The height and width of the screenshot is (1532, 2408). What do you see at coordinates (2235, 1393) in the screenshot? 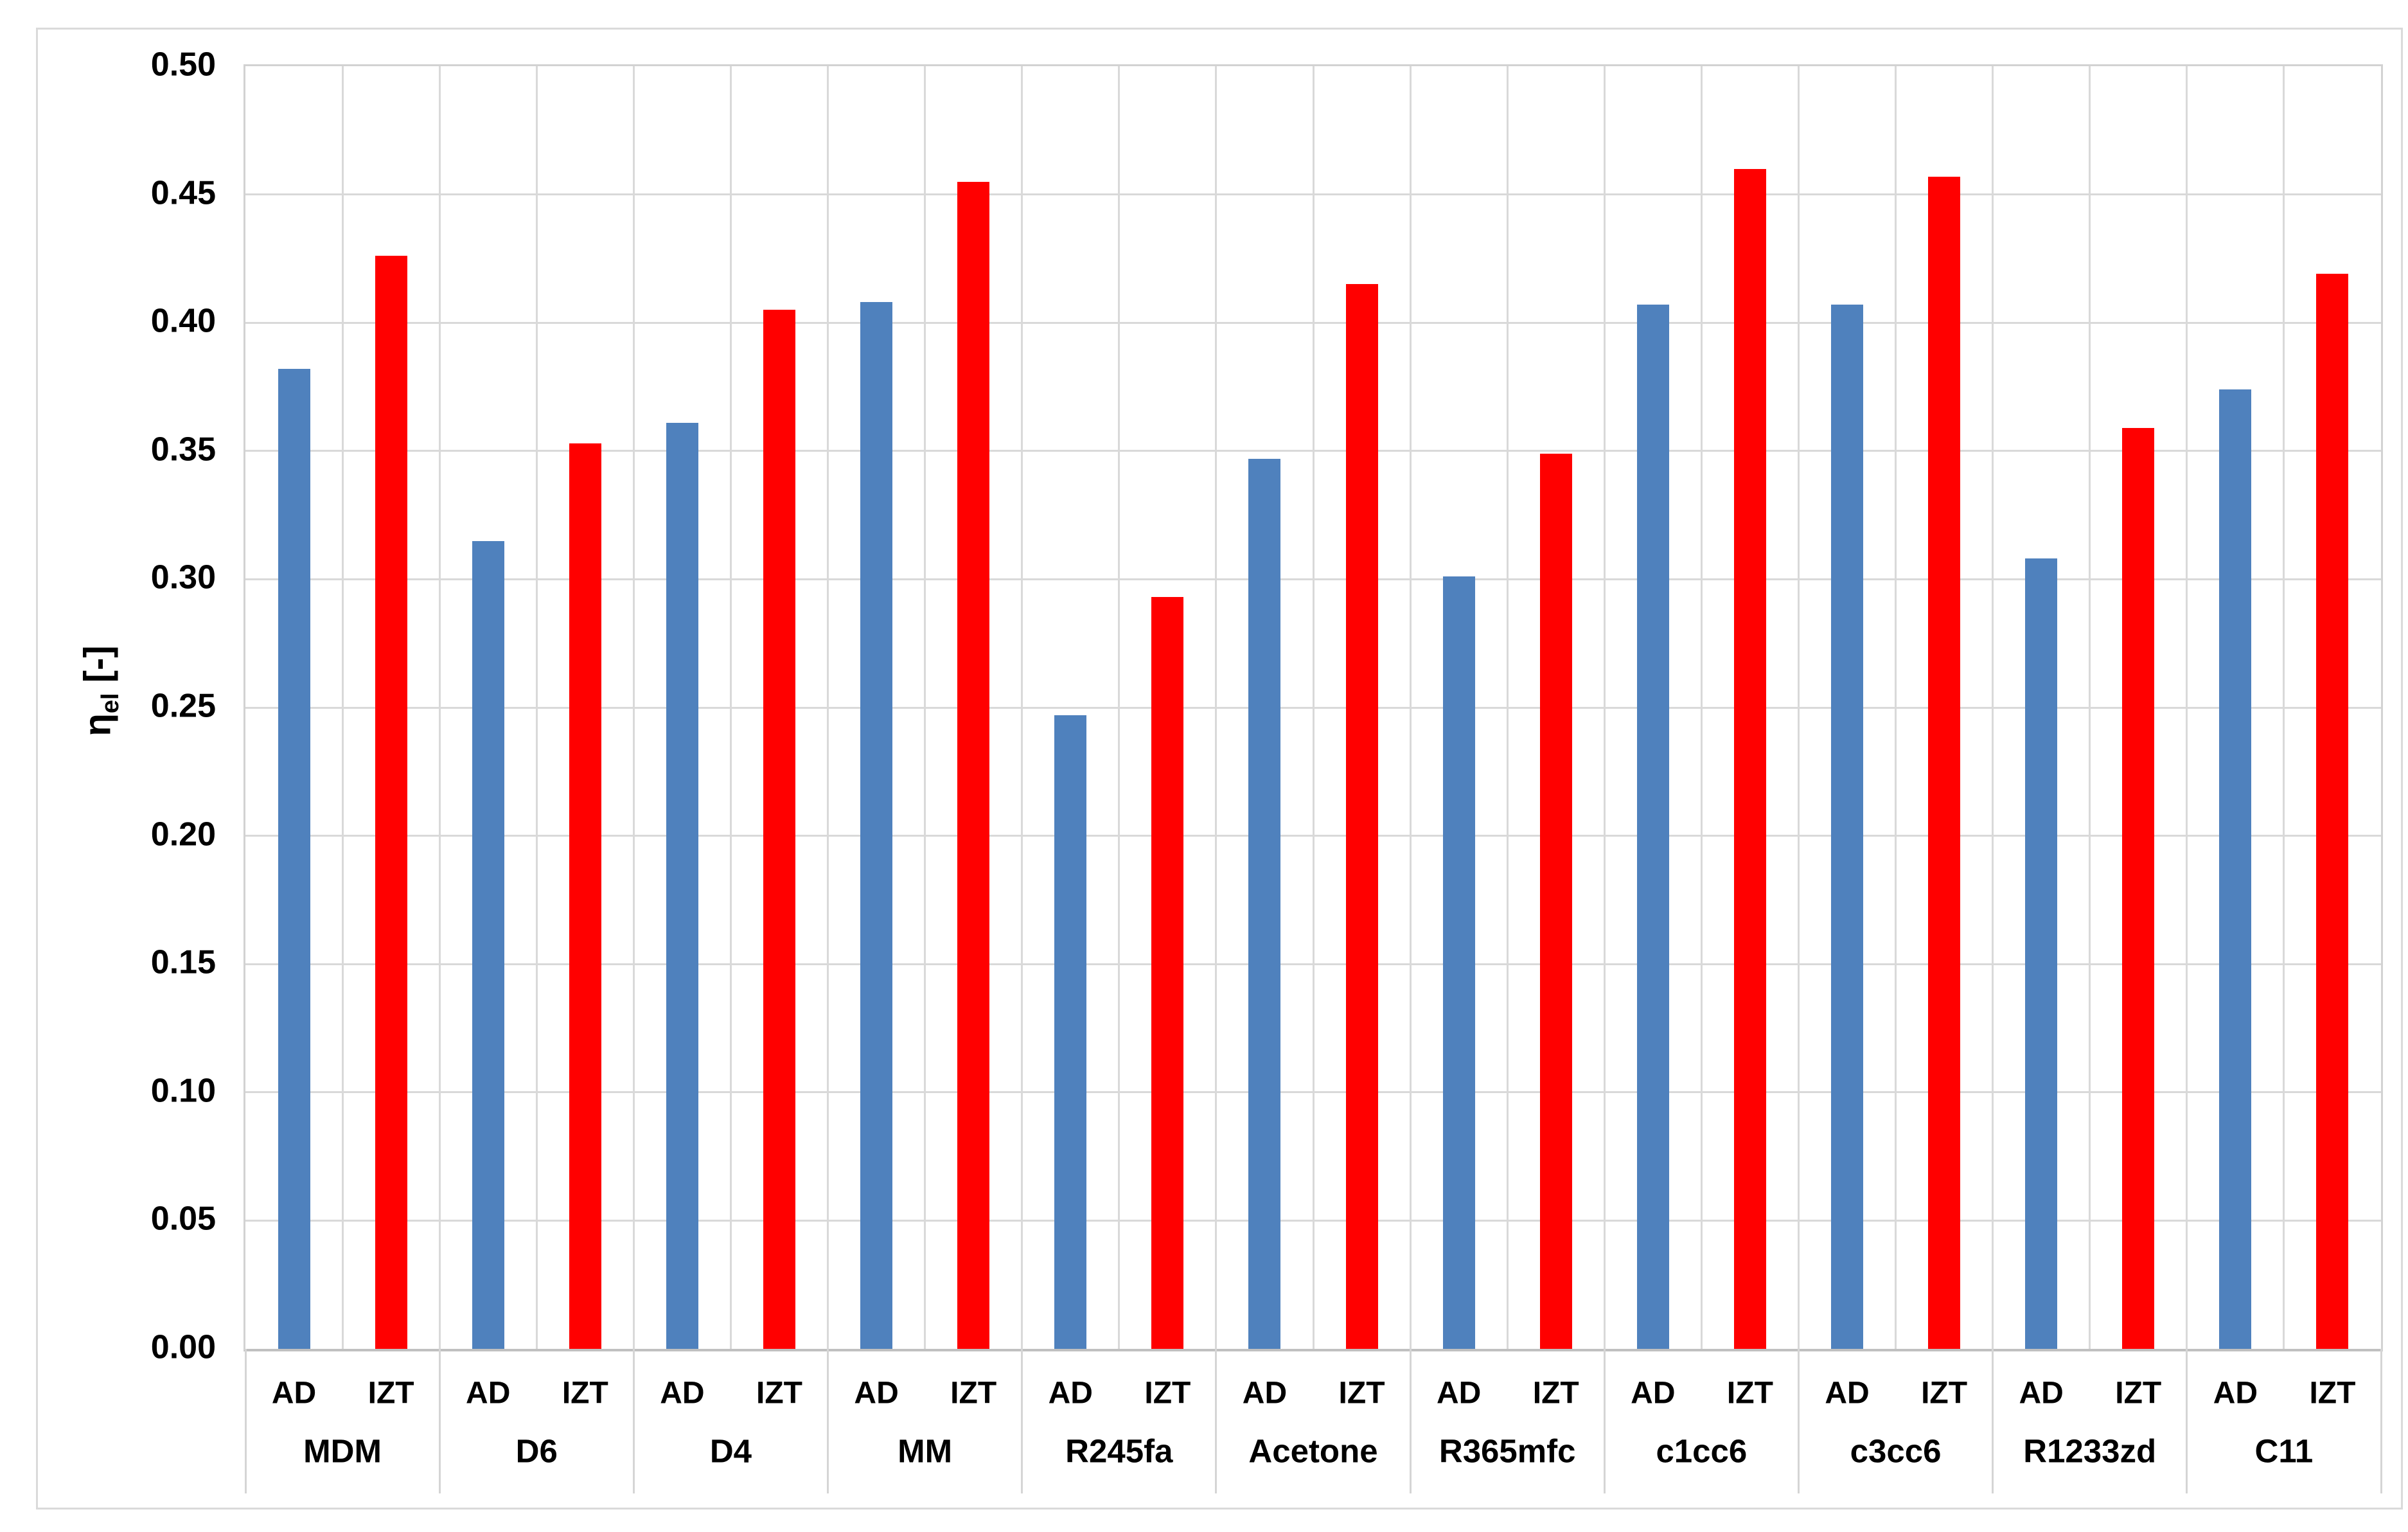
I see `series-label-C11-AD: AD` at bounding box center [2235, 1393].